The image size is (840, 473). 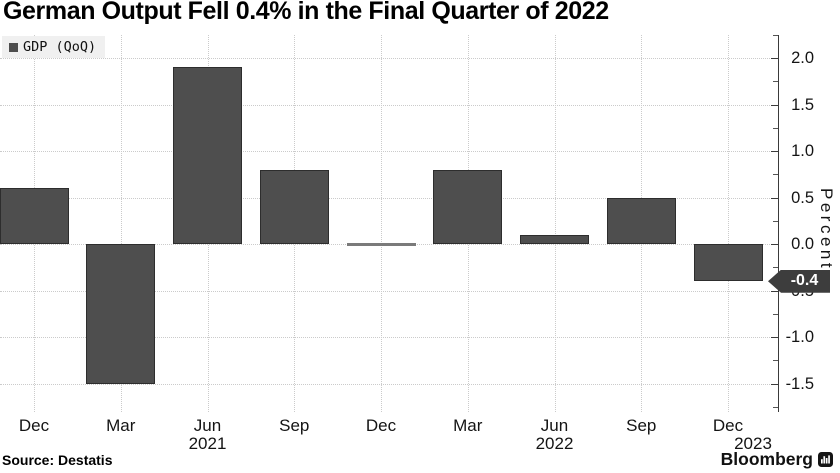 I want to click on brand: Bloomberg, so click(x=777, y=459).